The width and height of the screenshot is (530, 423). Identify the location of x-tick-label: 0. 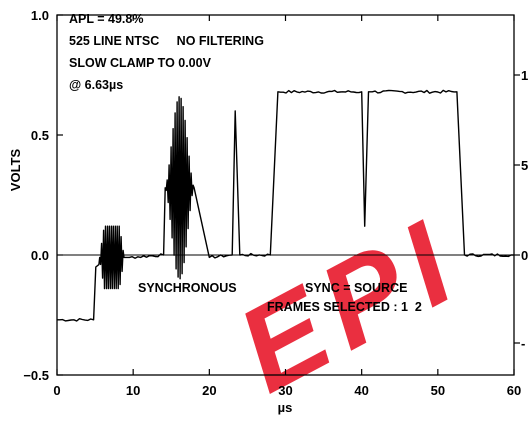
(56, 390).